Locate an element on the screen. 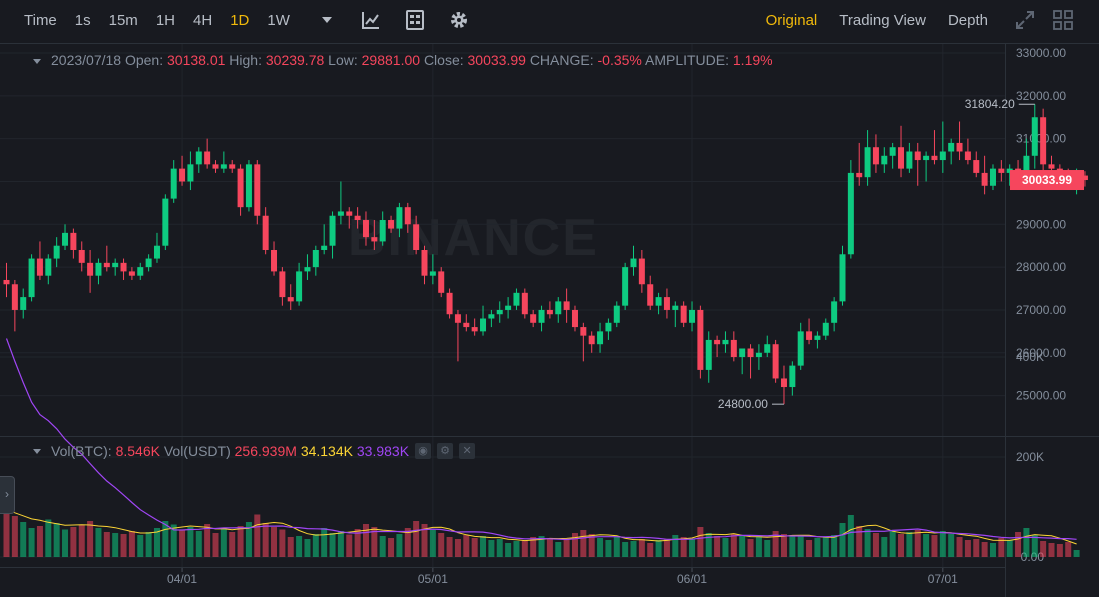 Image resolution: width=1099 pixels, height=597 pixels. interval-1h: 1H is located at coordinates (165, 20).